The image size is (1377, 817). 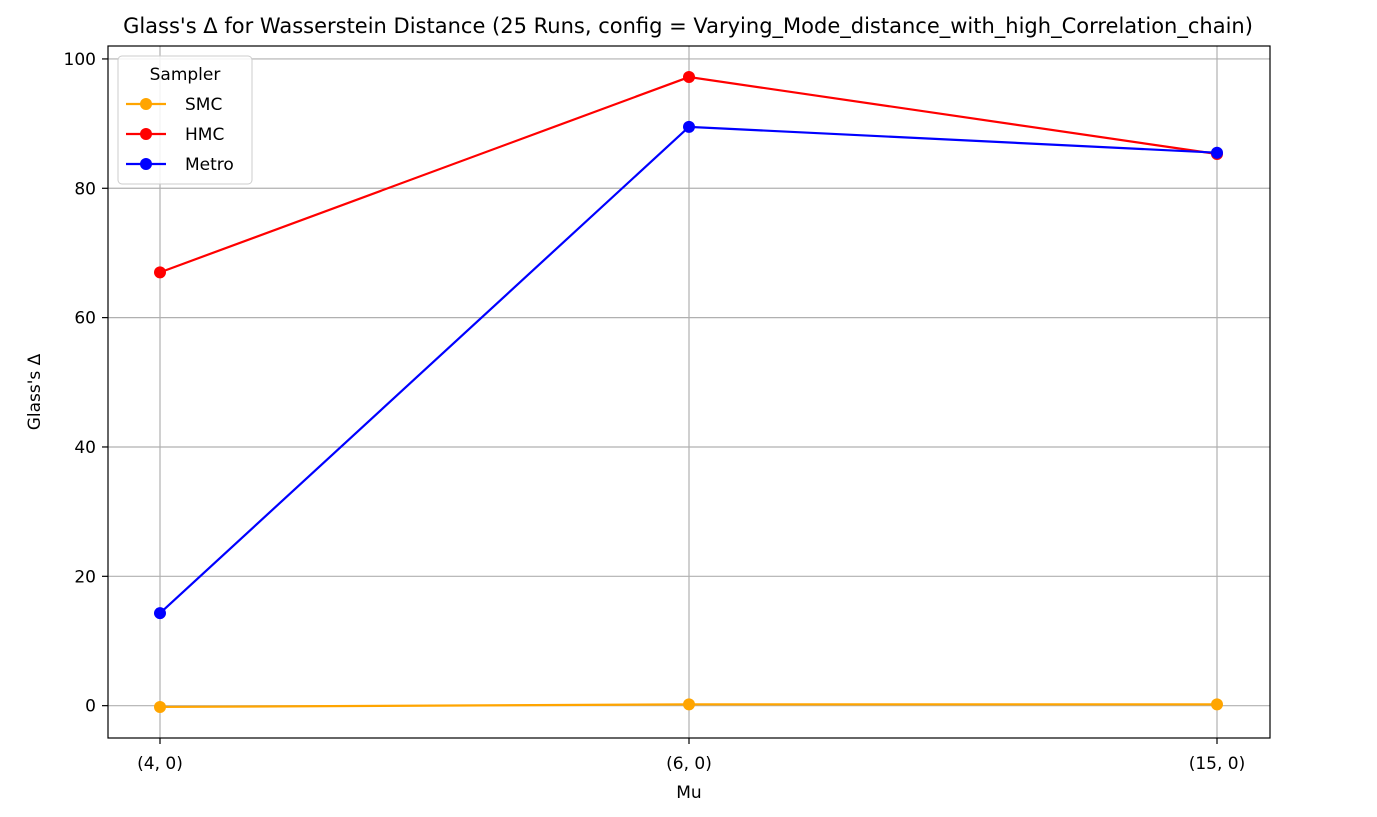 I want to click on legend-label: HMC, so click(x=204, y=135).